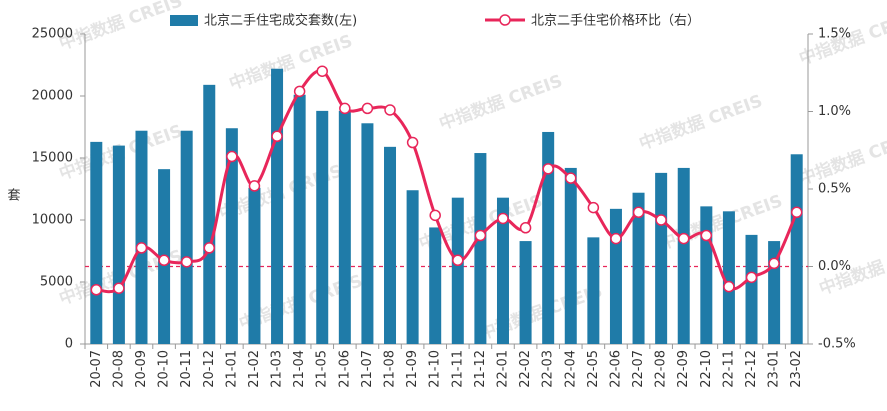 This screenshot has width=887, height=411. Describe the element at coordinates (277, 369) in the screenshot. I see `x-tick-label: 21-03` at that location.